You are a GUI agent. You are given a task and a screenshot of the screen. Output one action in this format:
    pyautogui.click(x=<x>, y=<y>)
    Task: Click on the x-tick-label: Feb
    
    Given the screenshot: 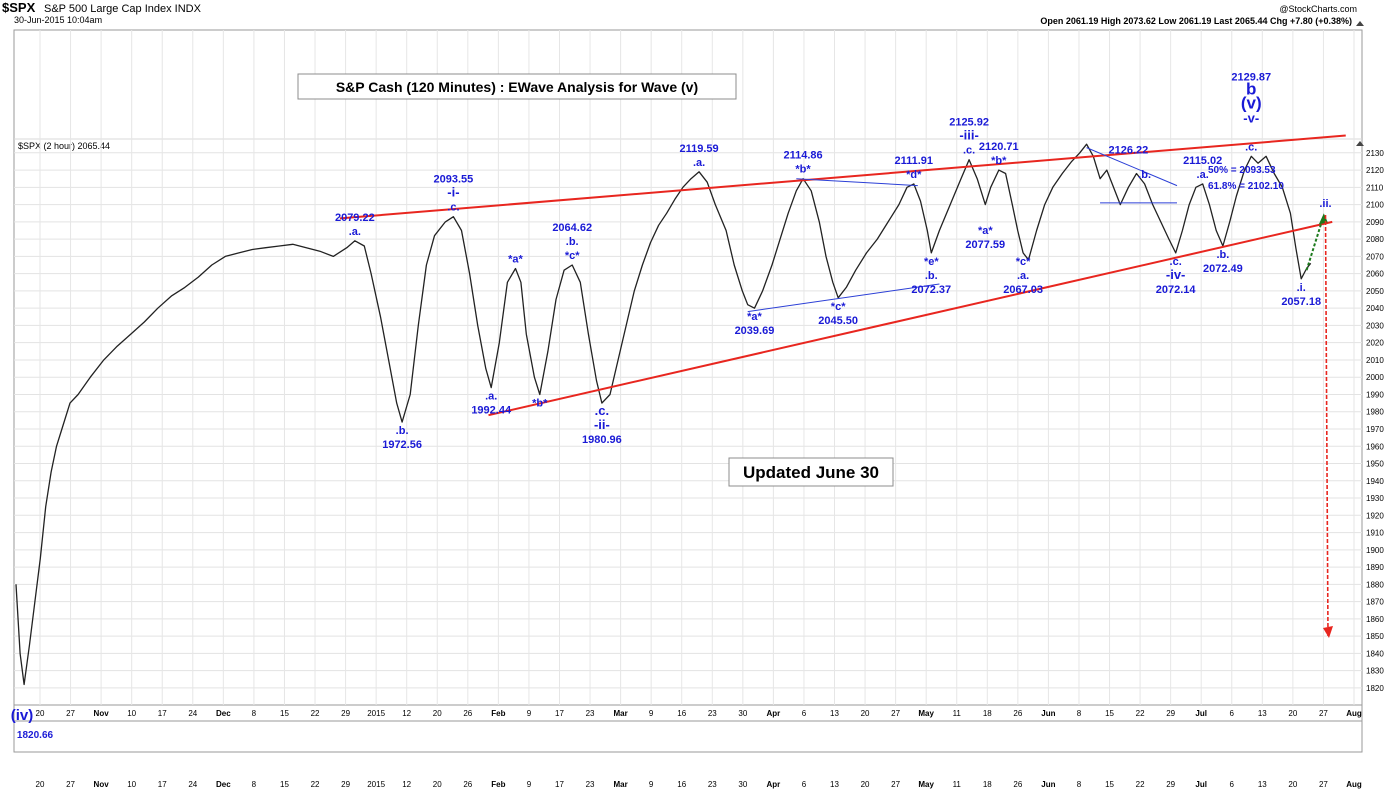 What is the action you would take?
    pyautogui.click(x=498, y=713)
    